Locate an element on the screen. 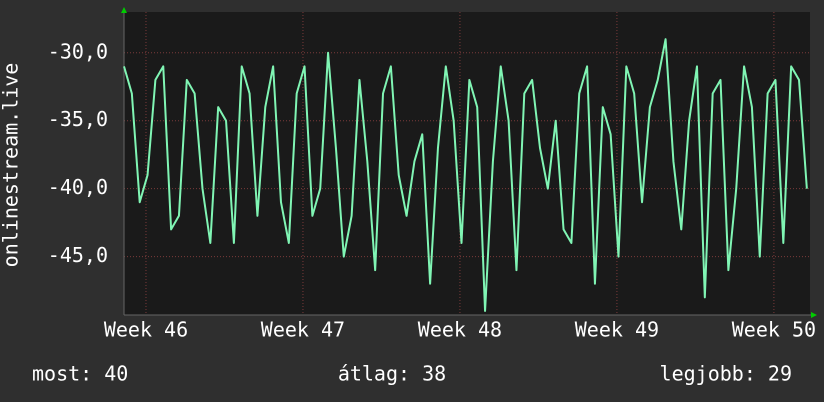 The height and width of the screenshot is (402, 824). x-tick-label: Week 46 is located at coordinates (146, 330).